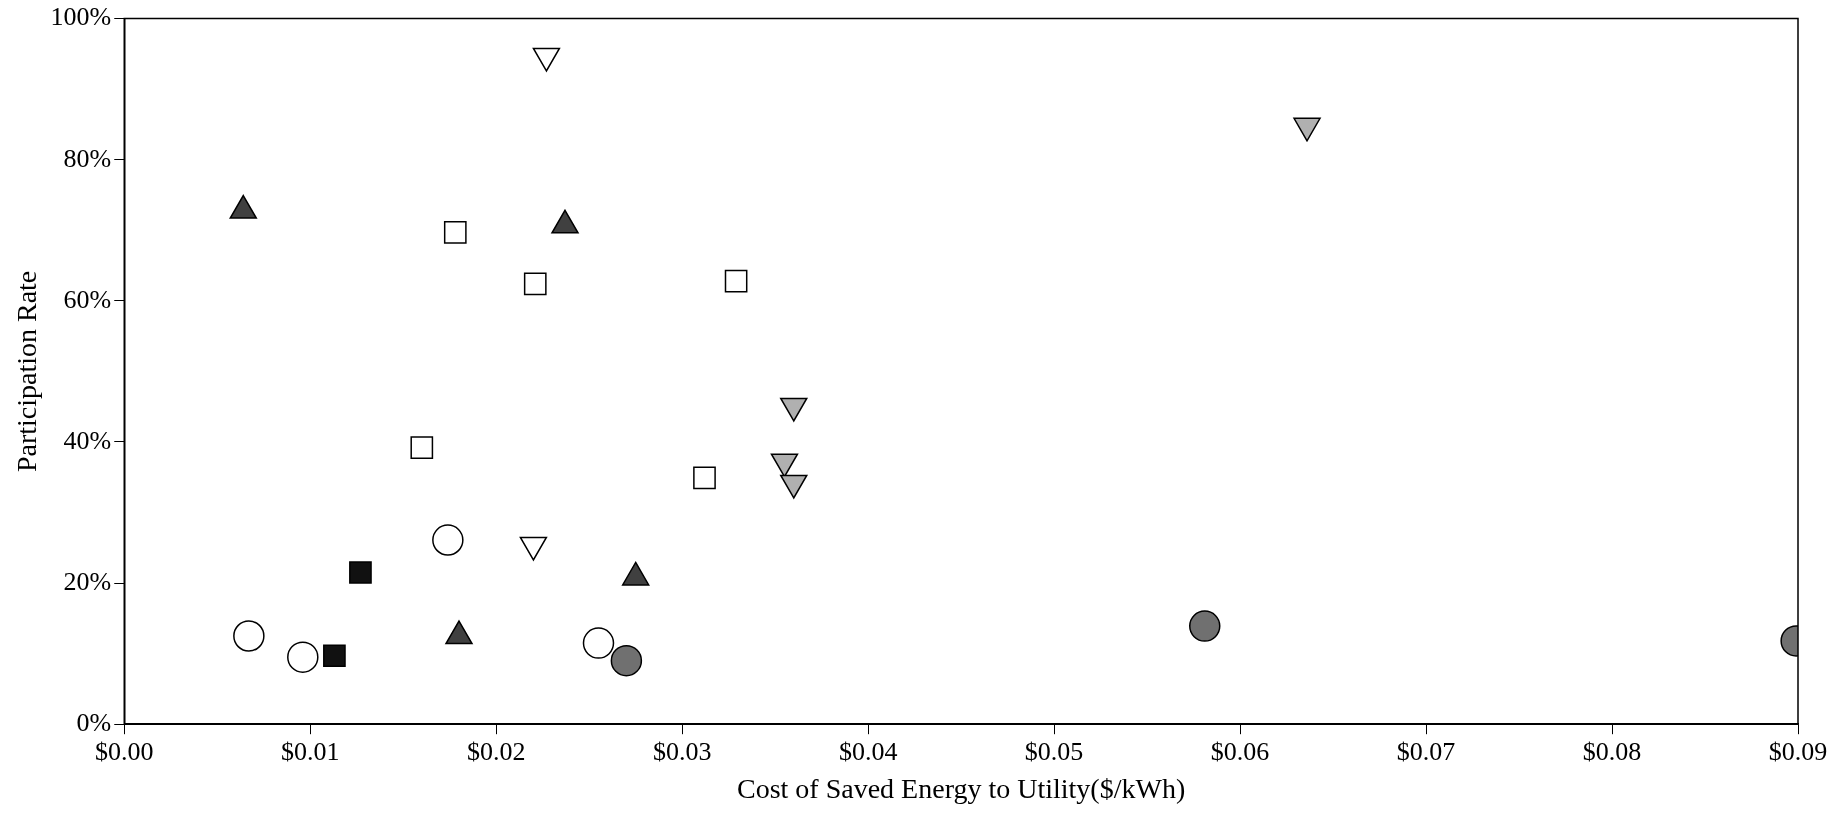 Image resolution: width=1838 pixels, height=814 pixels. Describe the element at coordinates (87, 440) in the screenshot. I see `y-tick-label: 40%` at that location.